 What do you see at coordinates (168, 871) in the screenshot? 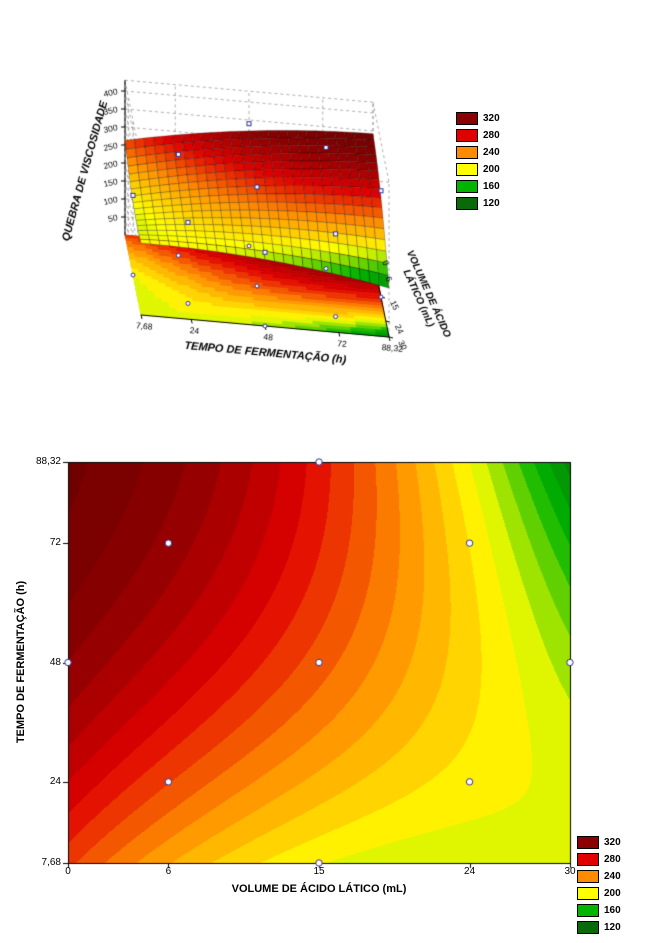
I see `contour-x-tick-label: 6` at bounding box center [168, 871].